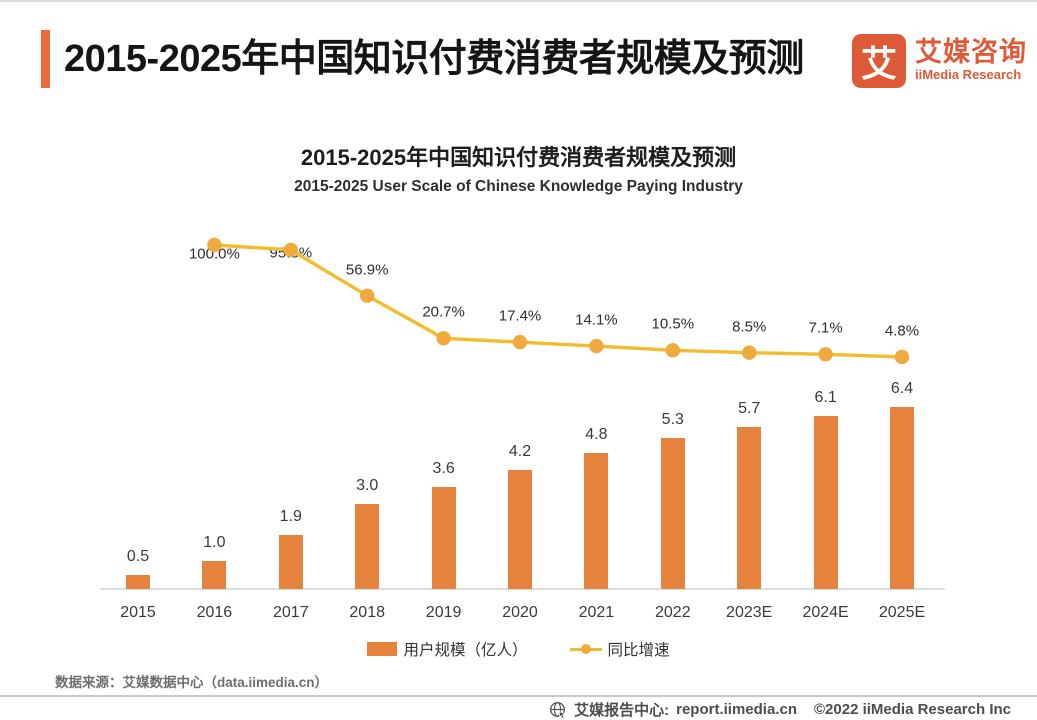  I want to click on x-axis-label: 2023E, so click(749, 612).